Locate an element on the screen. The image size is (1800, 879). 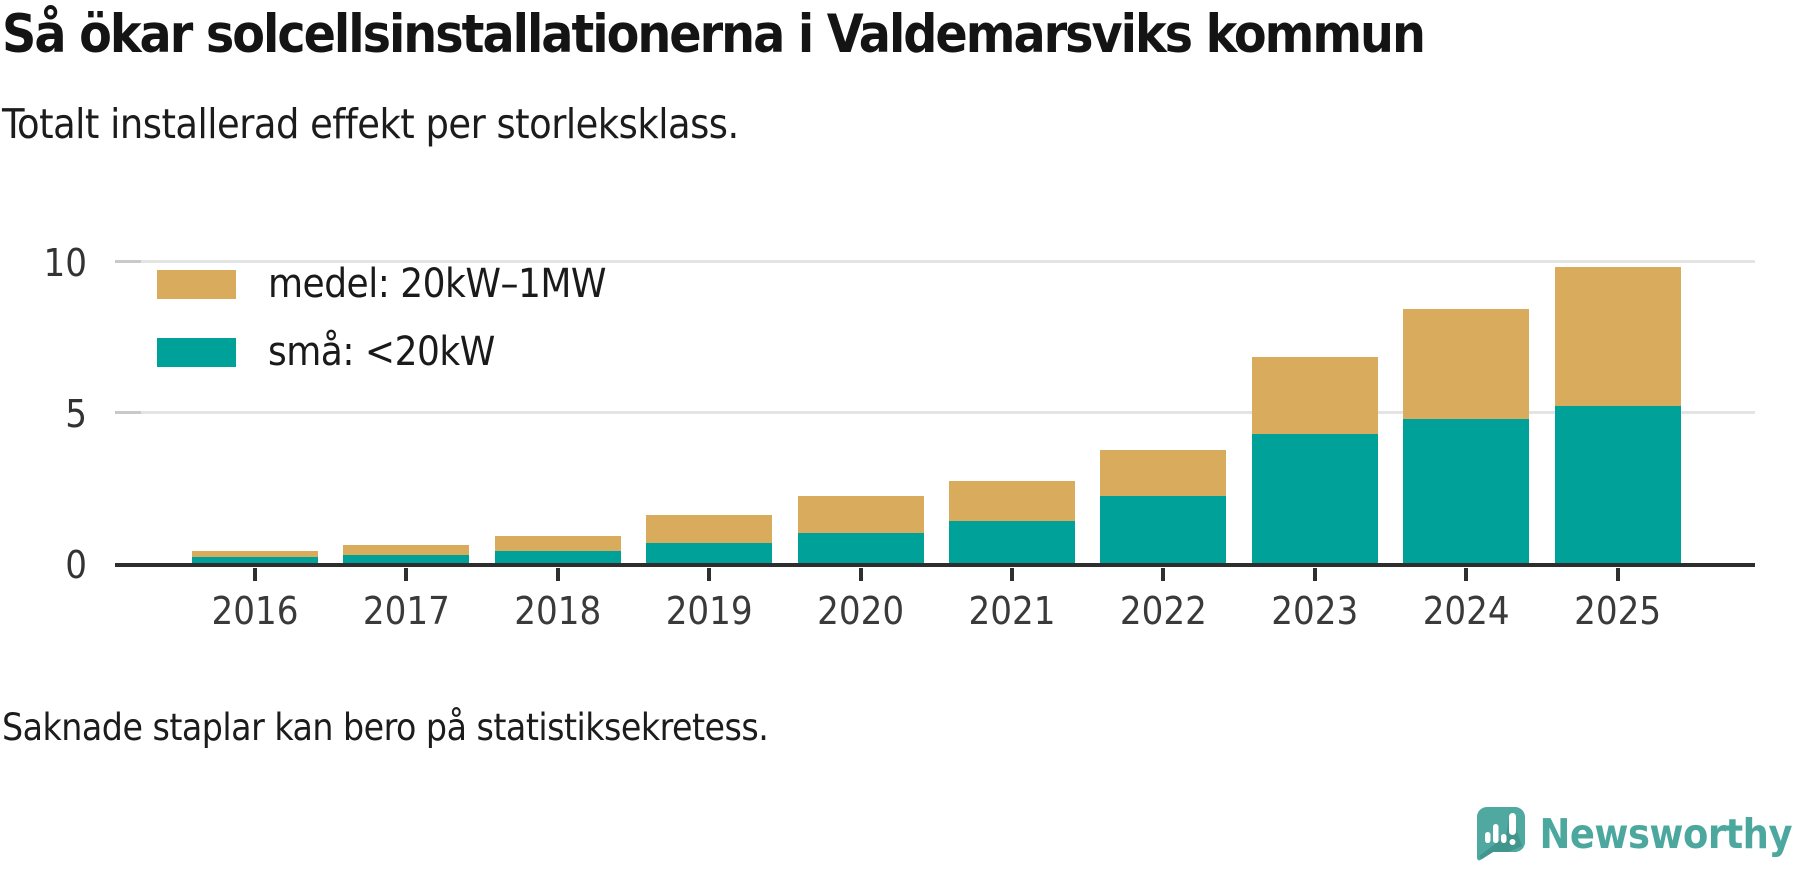
bar-2024 is located at coordinates (1466, 435).